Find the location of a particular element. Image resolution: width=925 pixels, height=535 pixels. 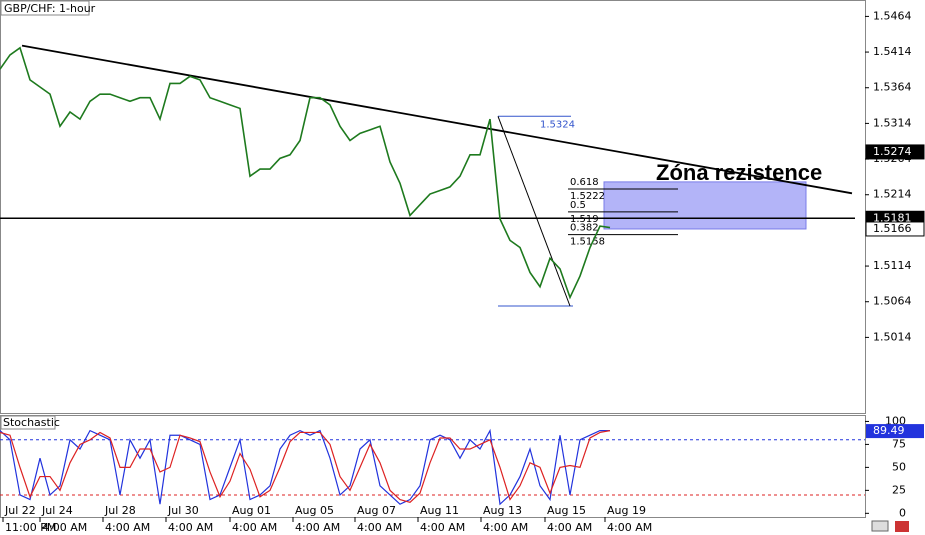

close-button is located at coordinates (902, 526).